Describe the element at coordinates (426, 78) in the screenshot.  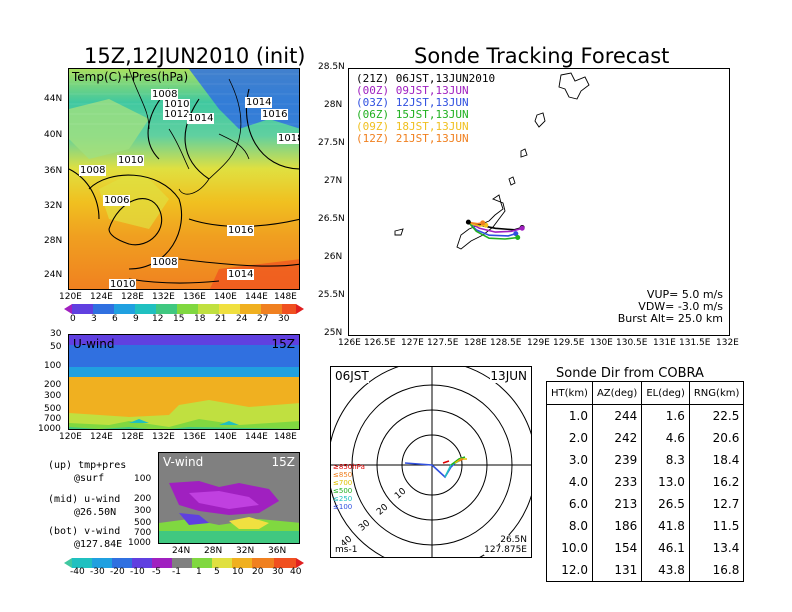
I see `track-legend-item: (21Z) 06JST,13JUN2010` at that location.